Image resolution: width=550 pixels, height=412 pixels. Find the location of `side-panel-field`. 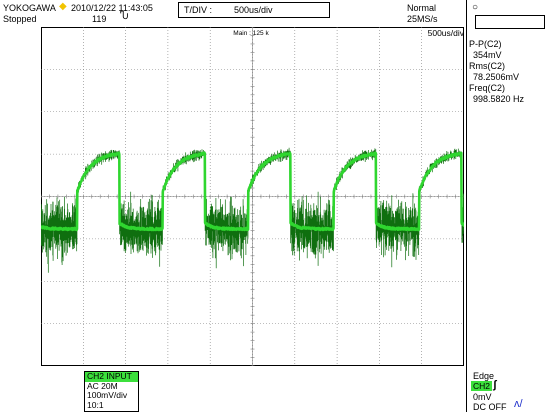

side-panel-field is located at coordinates (510, 22).